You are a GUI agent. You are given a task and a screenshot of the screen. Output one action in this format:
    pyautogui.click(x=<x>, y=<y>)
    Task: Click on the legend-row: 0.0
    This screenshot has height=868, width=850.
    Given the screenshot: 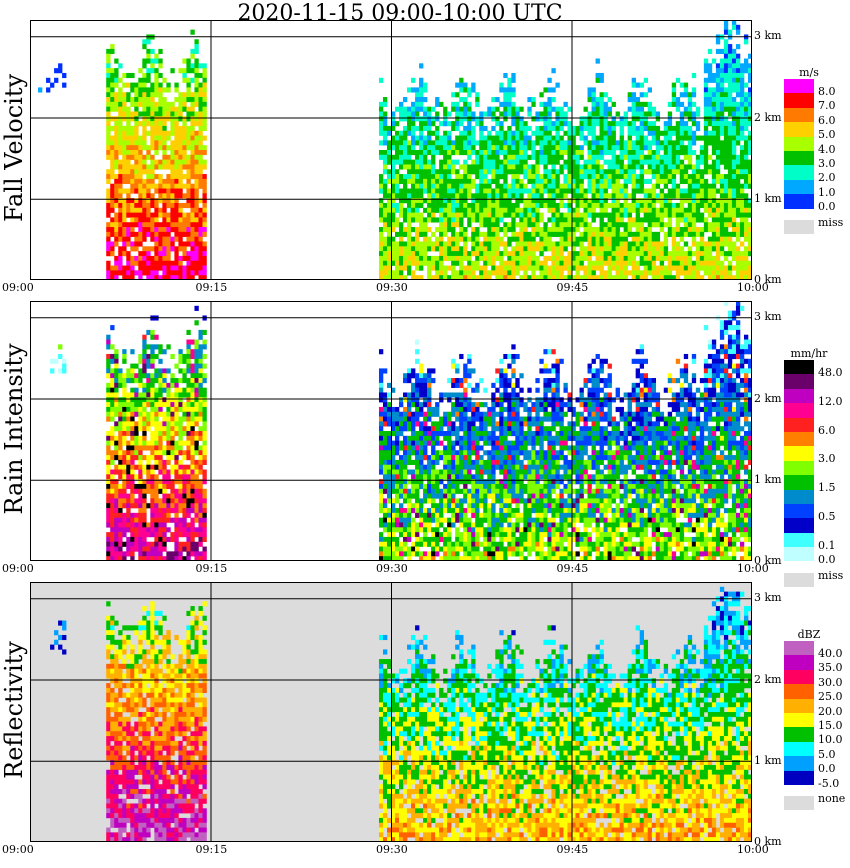 What is the action you would take?
    pyautogui.click(x=817, y=203)
    